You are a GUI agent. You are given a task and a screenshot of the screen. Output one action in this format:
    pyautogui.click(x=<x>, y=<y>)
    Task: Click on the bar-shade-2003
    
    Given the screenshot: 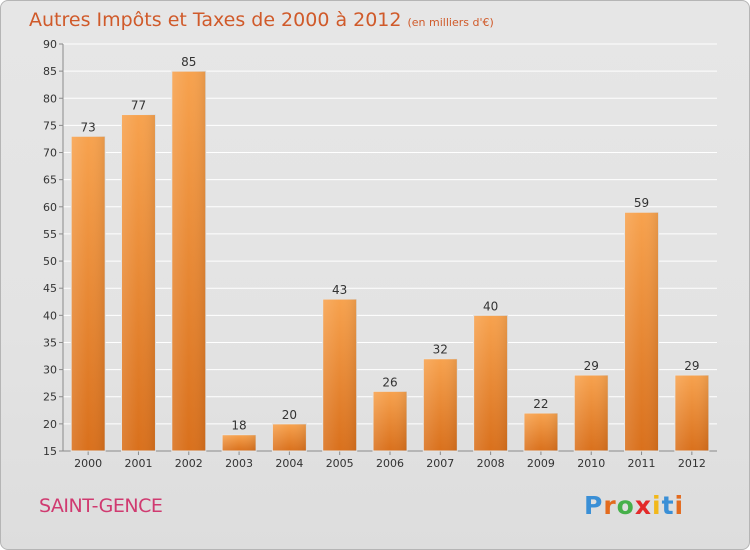 What is the action you would take?
    pyautogui.click(x=239, y=442)
    